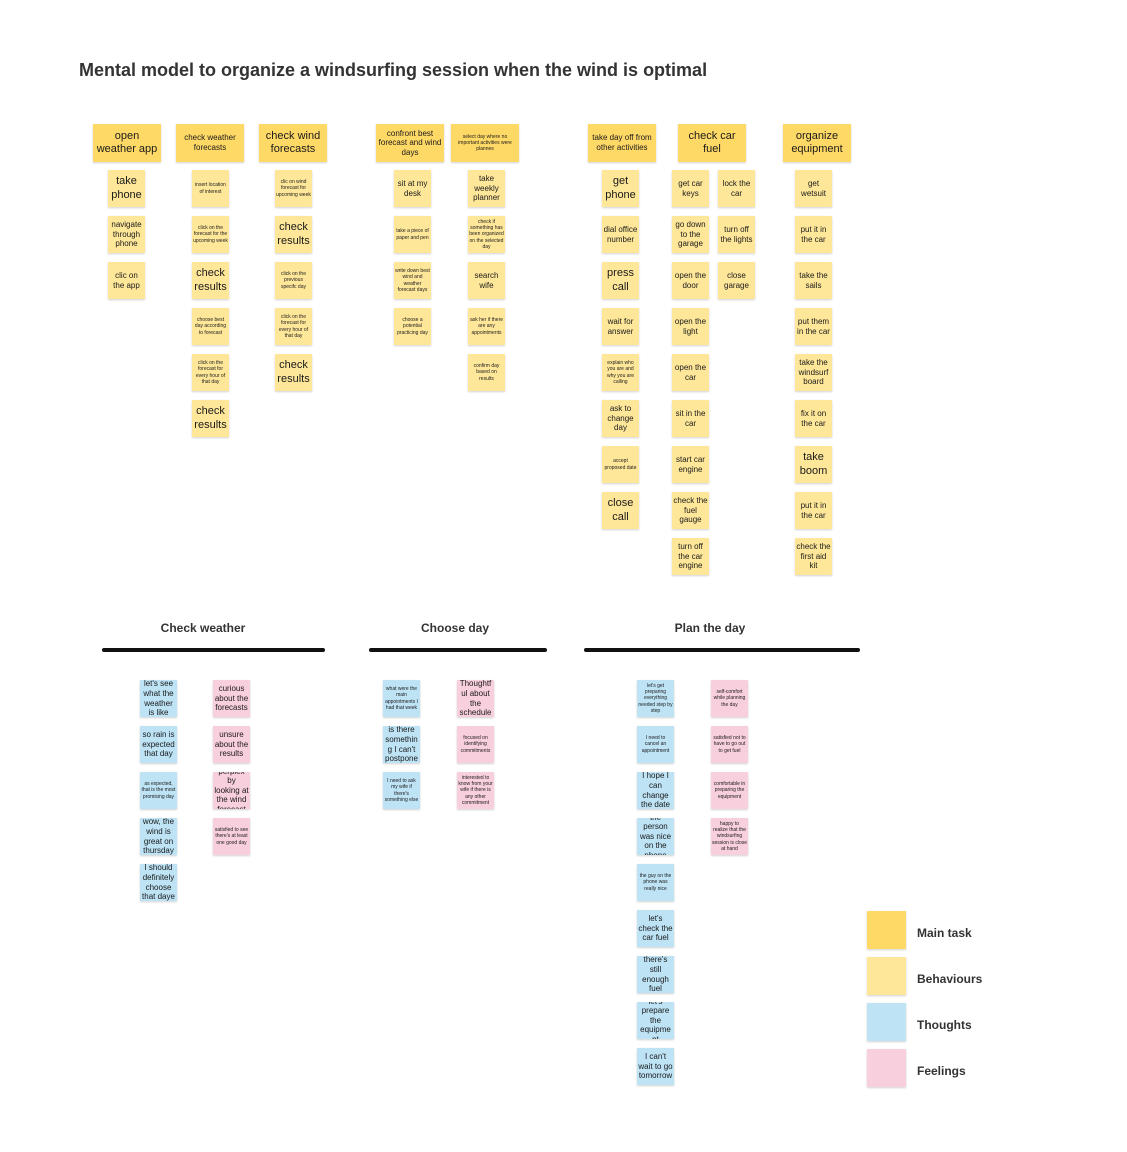 The image size is (1127, 1152). What do you see at coordinates (690, 464) in the screenshot?
I see `behaviour-note: start car engine` at bounding box center [690, 464].